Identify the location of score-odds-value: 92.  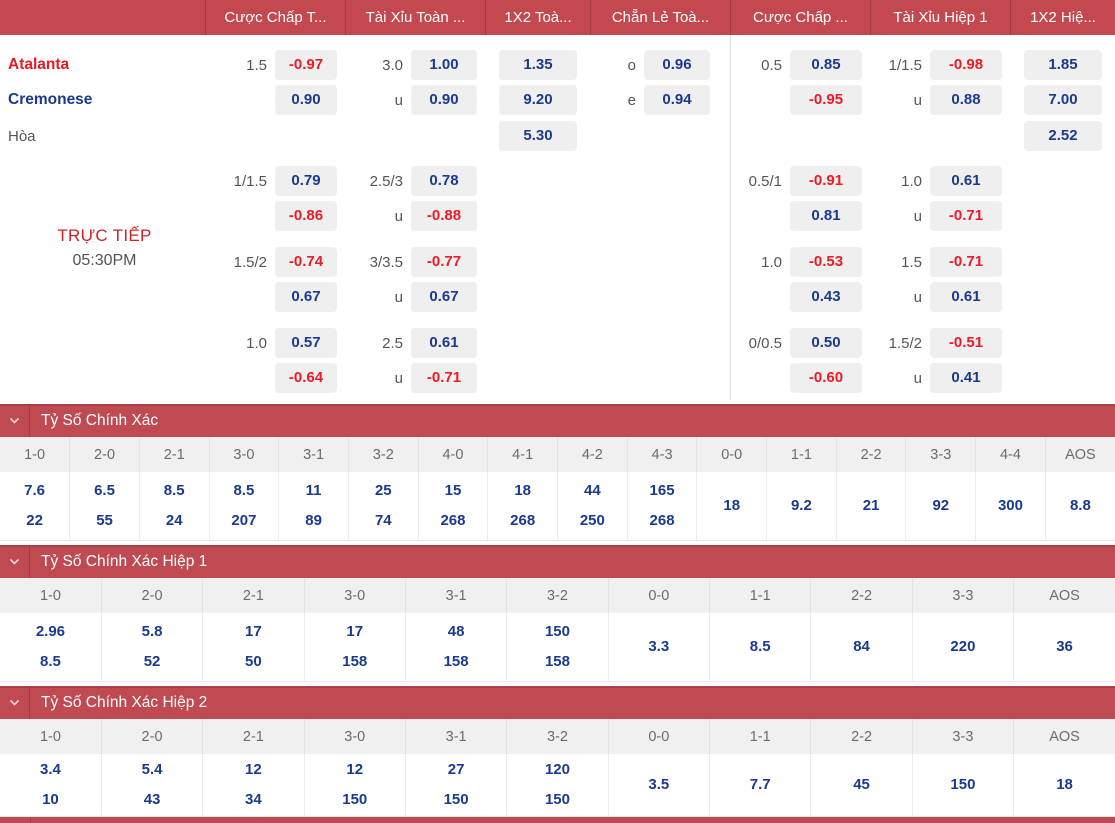
(941, 505).